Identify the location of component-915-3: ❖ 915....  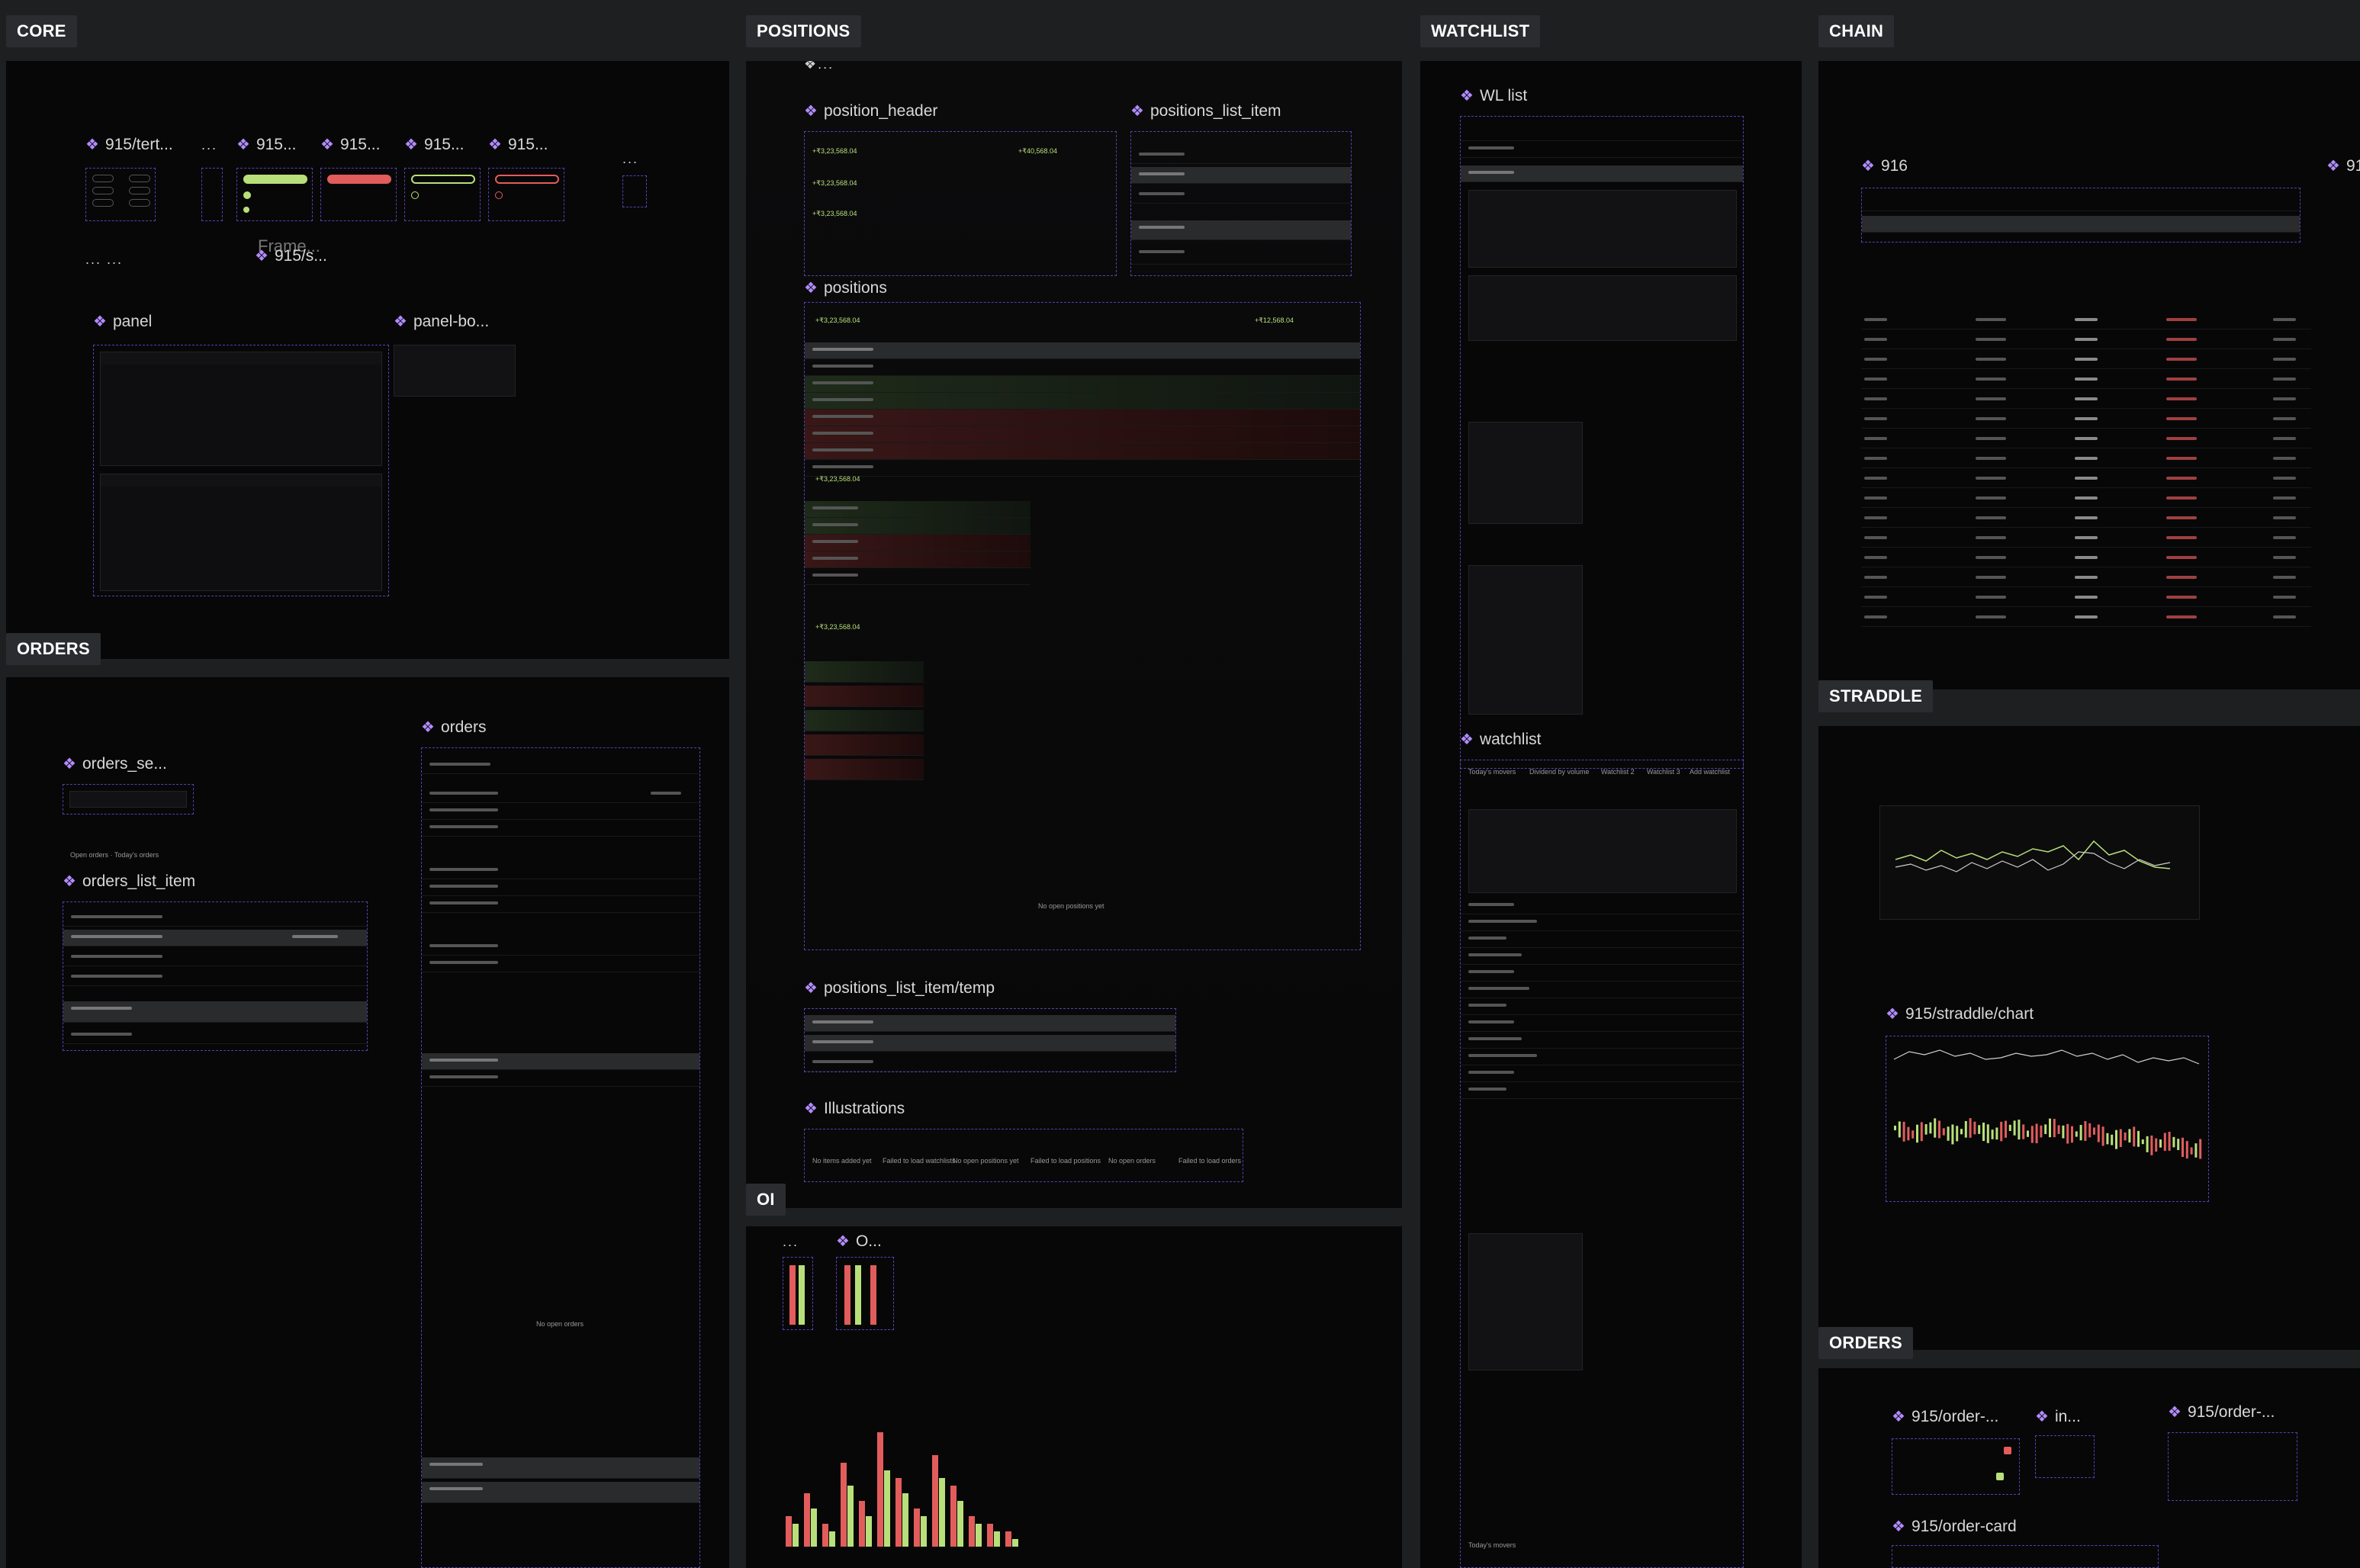
(434, 144).